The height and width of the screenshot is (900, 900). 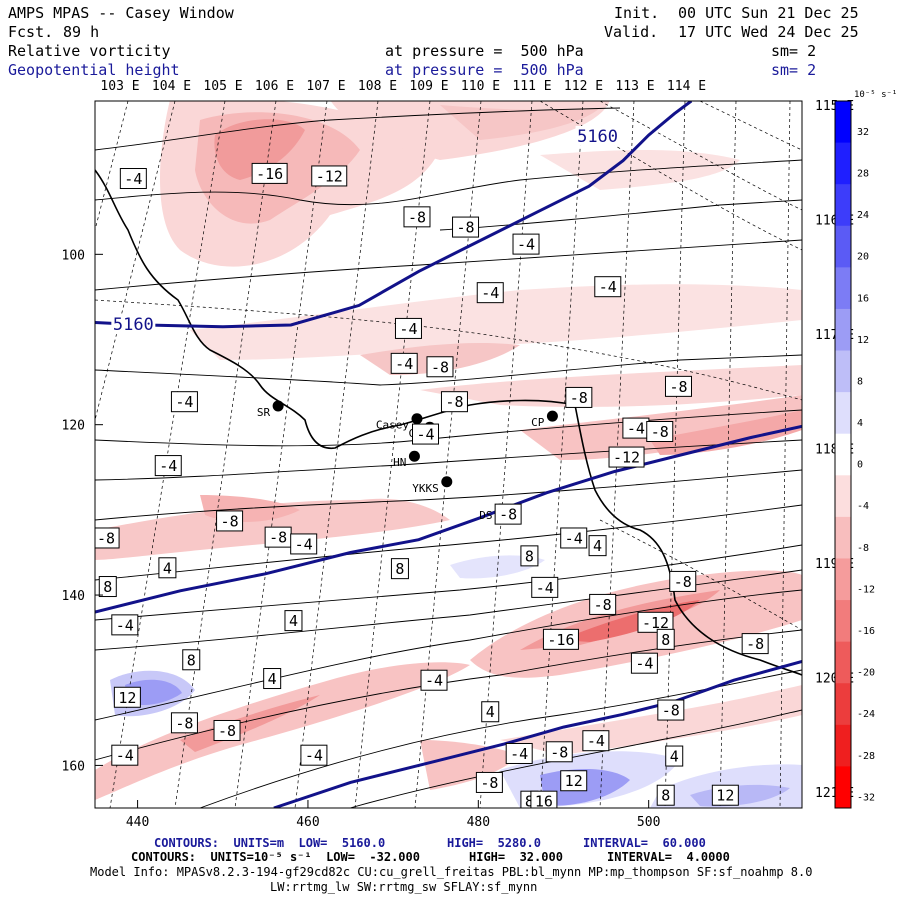 I want to click on vorticity-label: -12, so click(x=626, y=458).